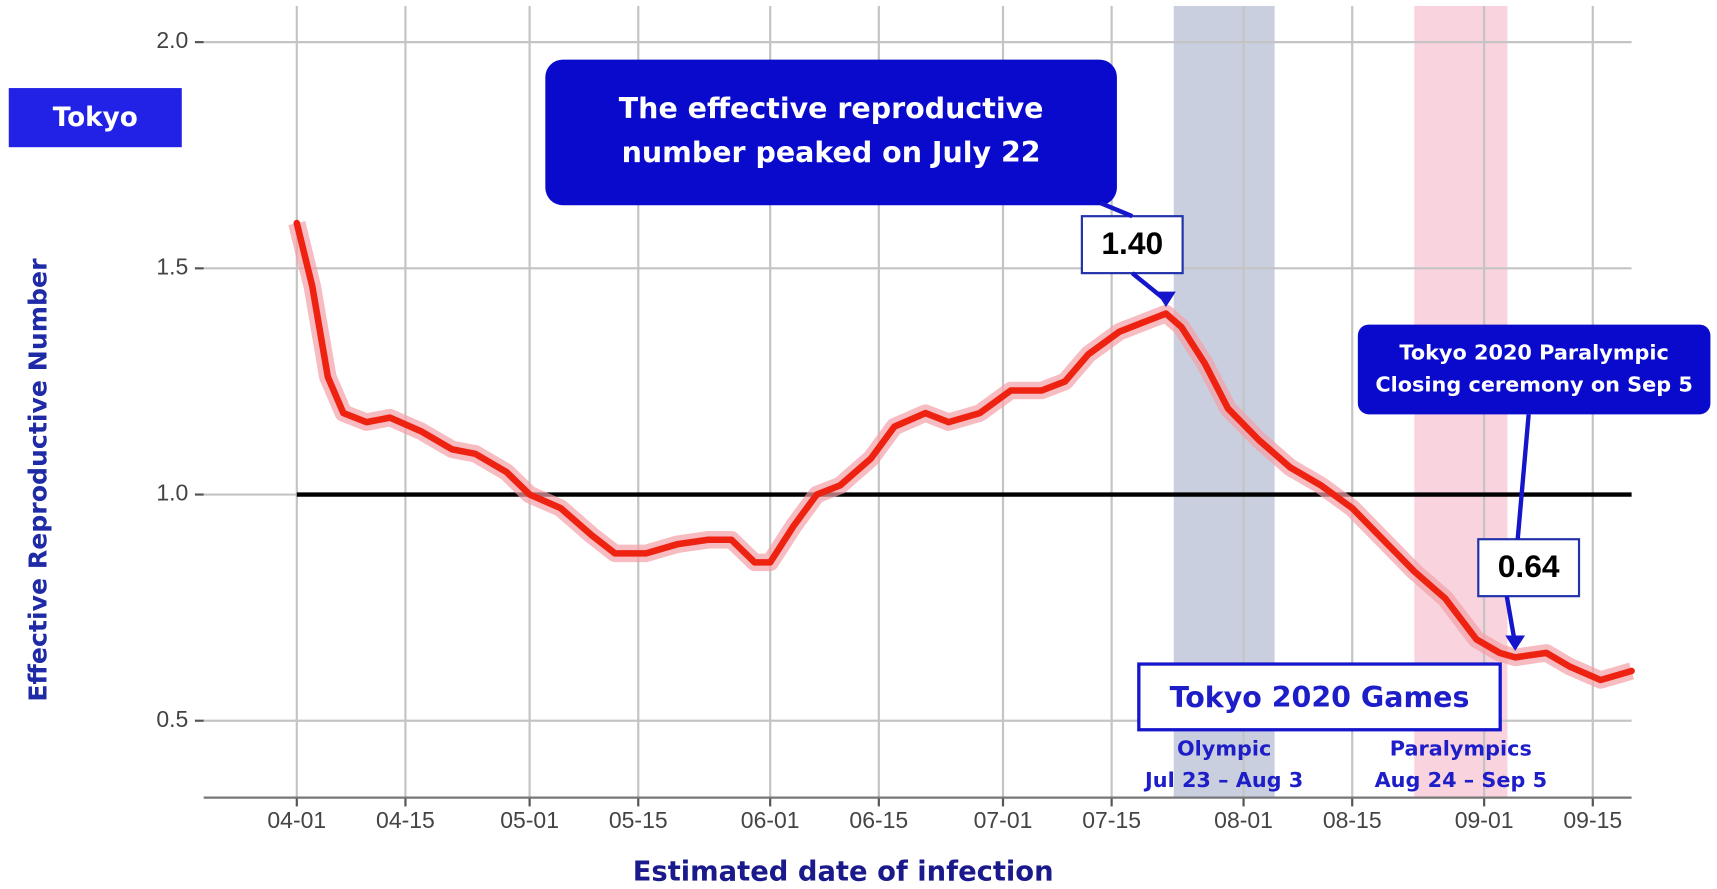 The width and height of the screenshot is (1717, 889). I want to click on value-label: 0.64, so click(1529, 566).